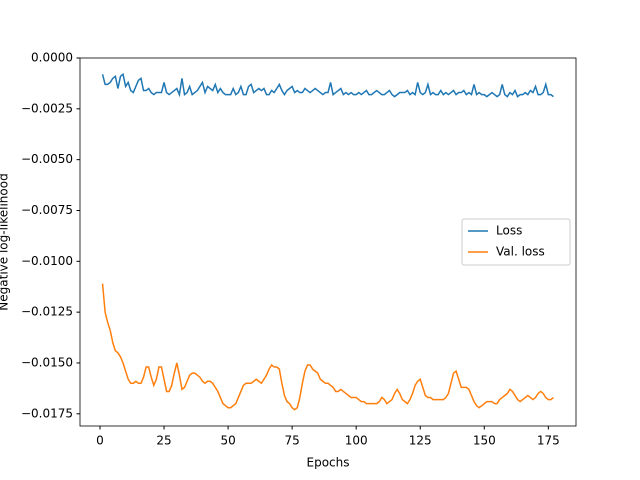  I want to click on y-tick-label: 0.0000, so click(52, 58).